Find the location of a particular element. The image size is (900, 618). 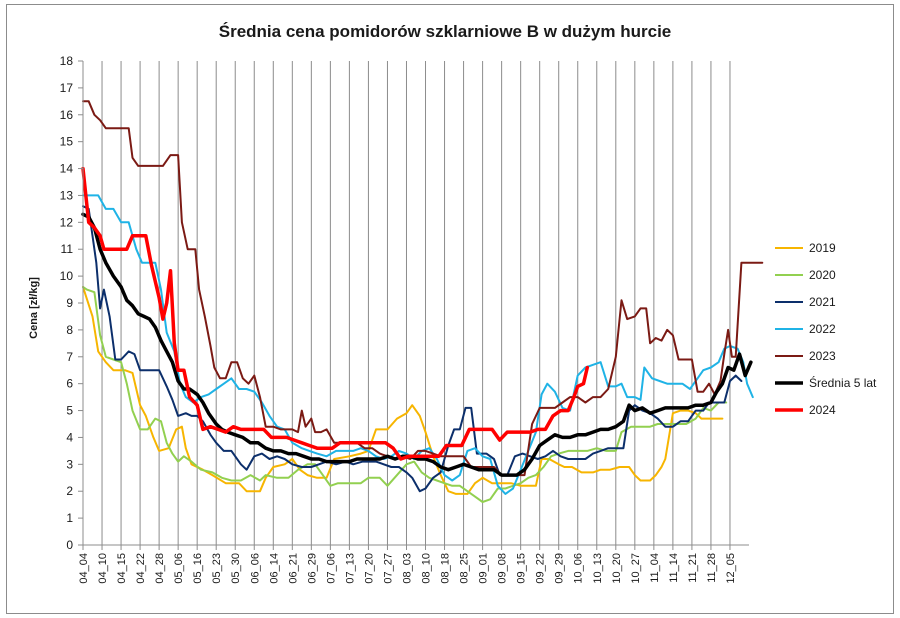

y-axis-label: Cena [zł/kg] is located at coordinates (34, 308).